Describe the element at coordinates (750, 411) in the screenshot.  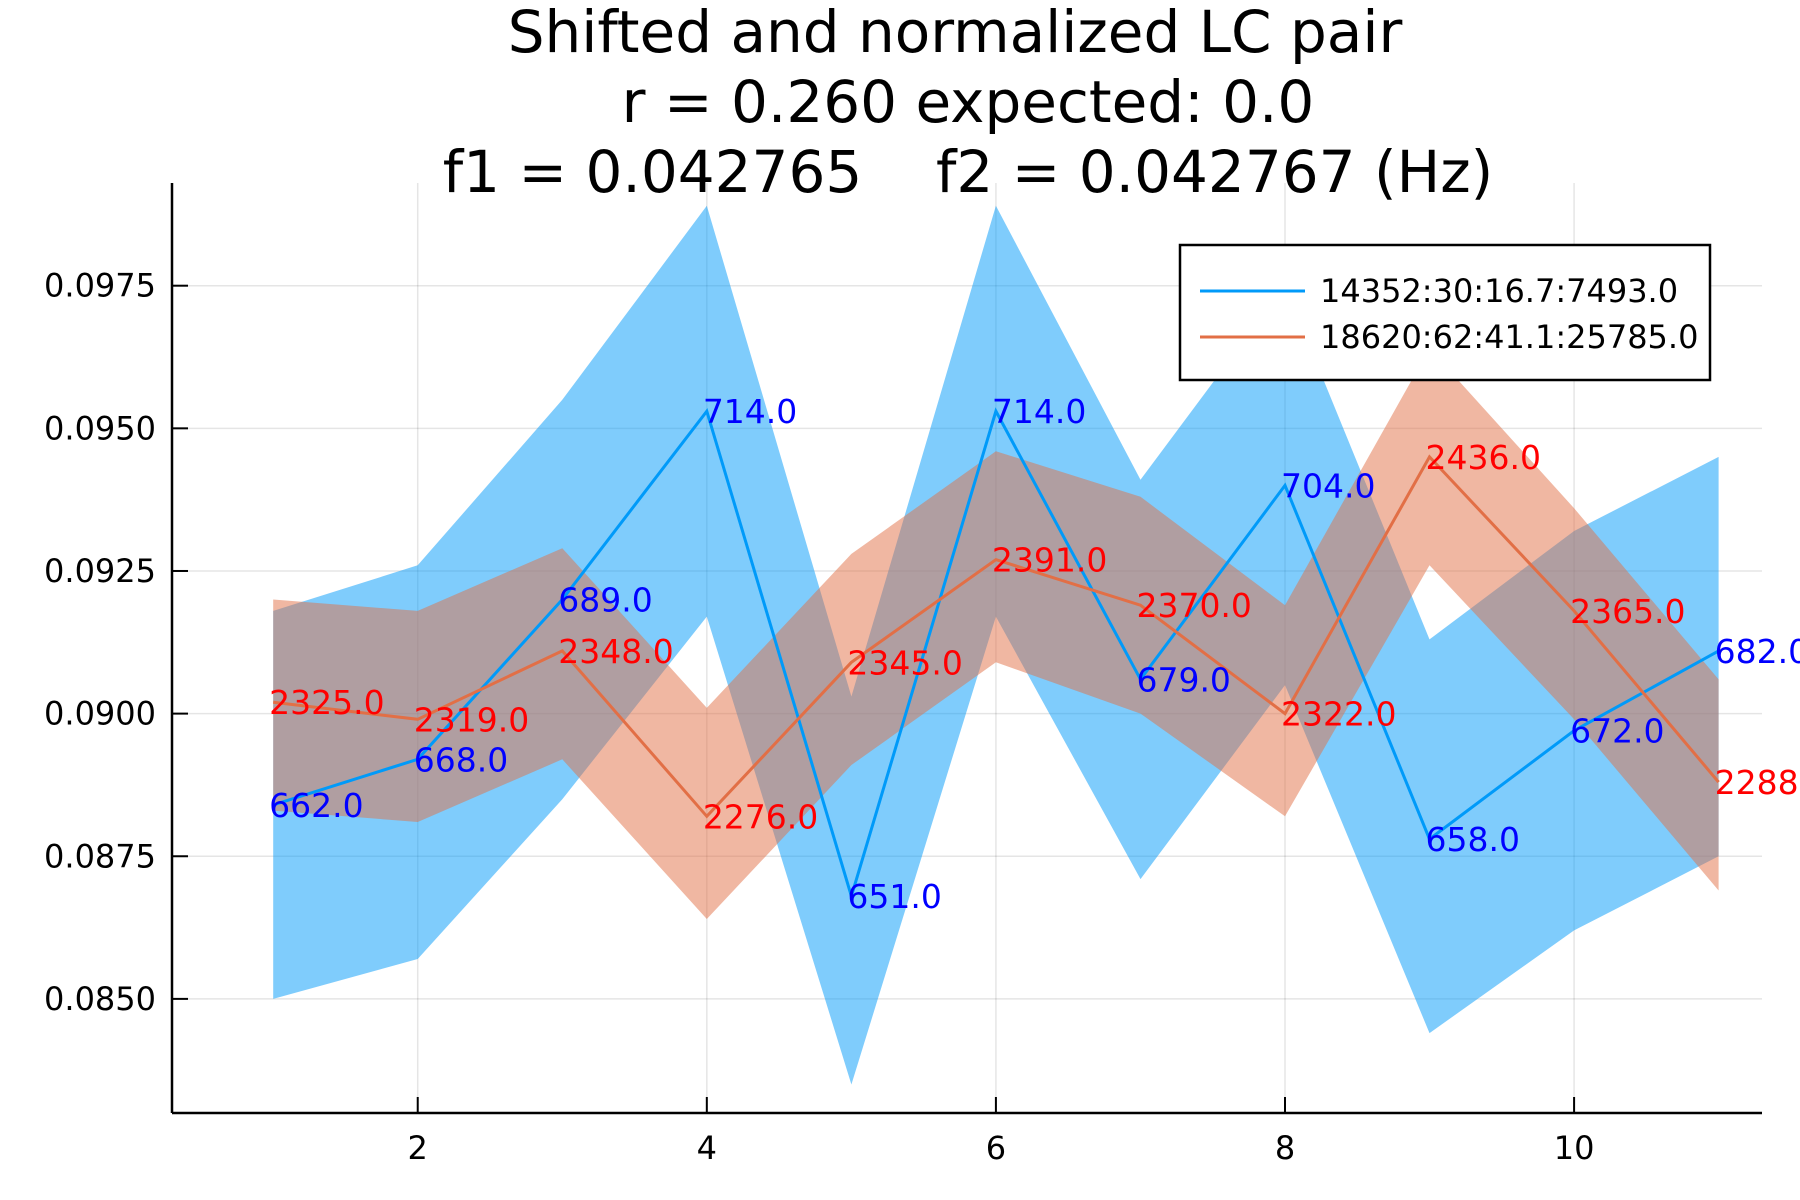
I see `series-1-point-label-3: 714.0` at that location.